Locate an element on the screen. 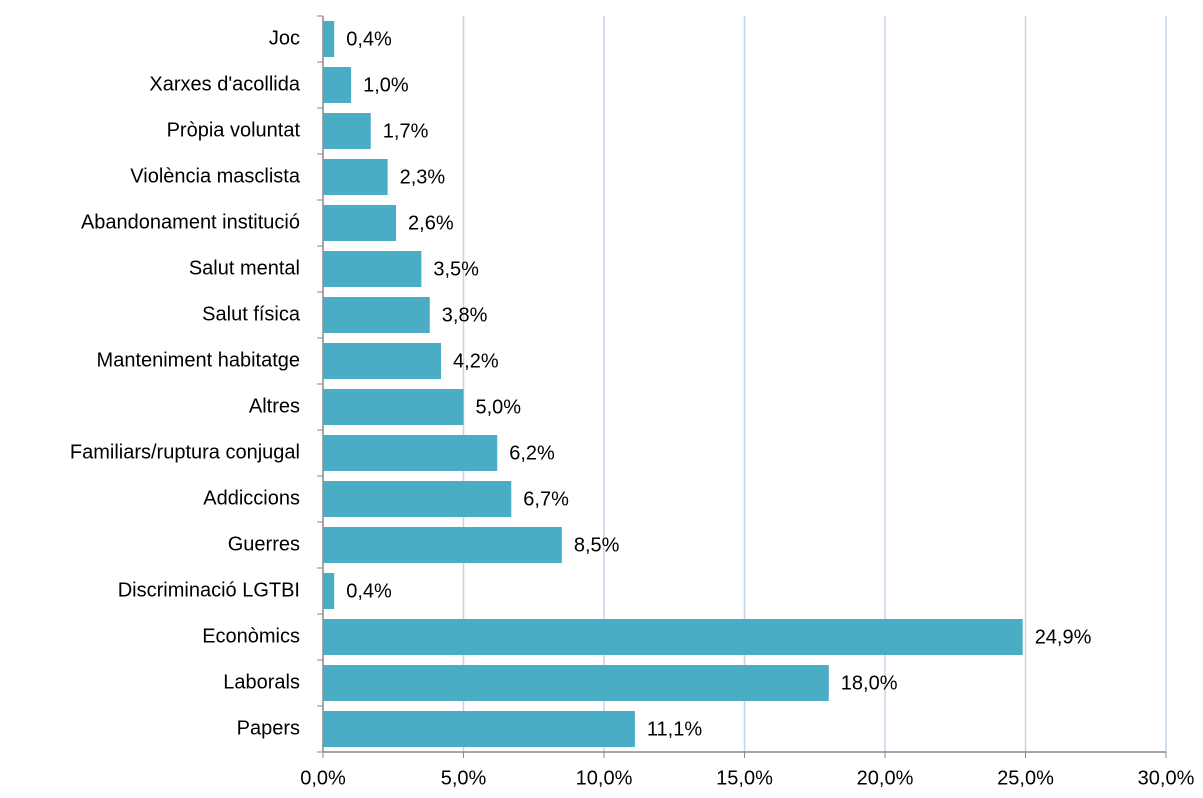 The width and height of the screenshot is (1203, 798). value-label: 2,6% is located at coordinates (431, 223).